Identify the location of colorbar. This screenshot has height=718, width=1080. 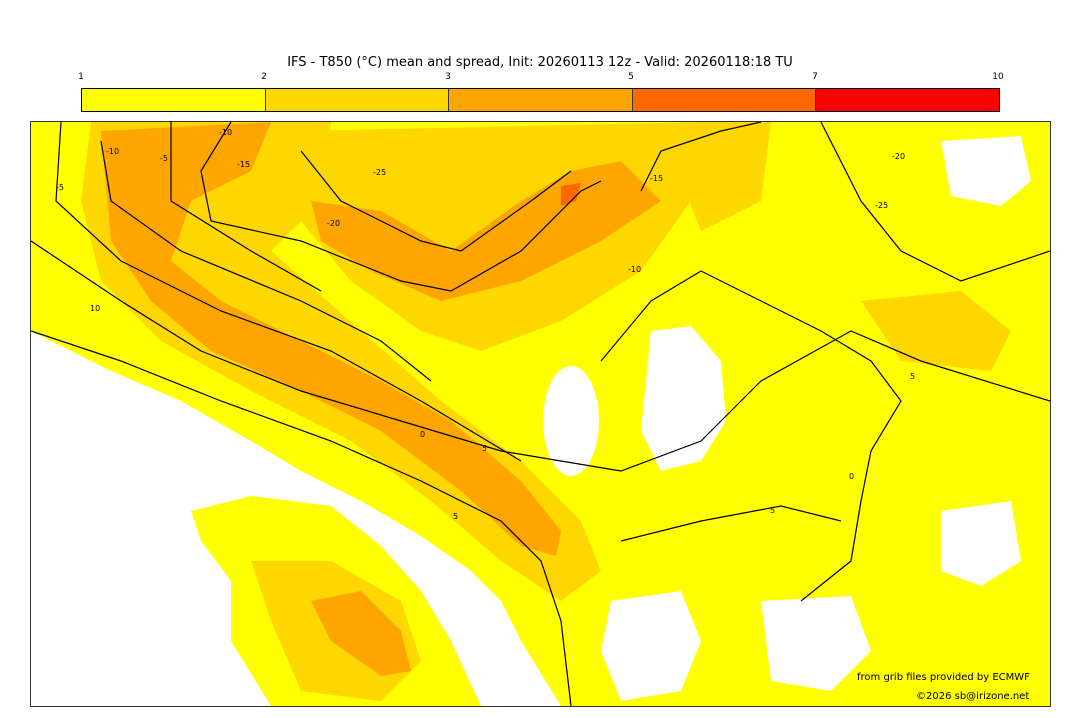
(540, 100).